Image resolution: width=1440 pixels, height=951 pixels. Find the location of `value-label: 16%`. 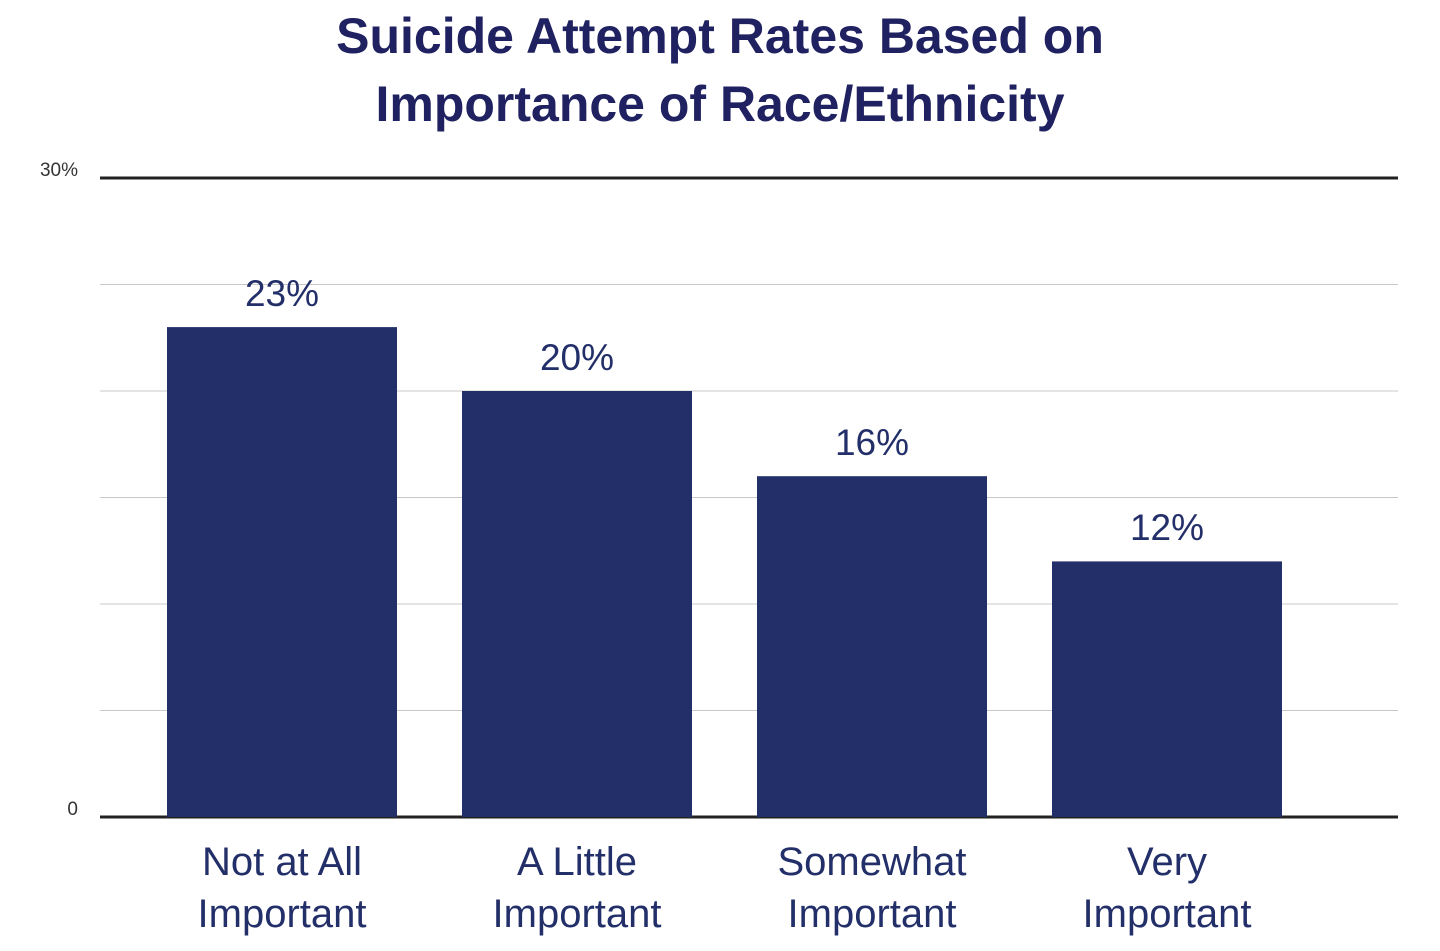

value-label: 16% is located at coordinates (872, 442).